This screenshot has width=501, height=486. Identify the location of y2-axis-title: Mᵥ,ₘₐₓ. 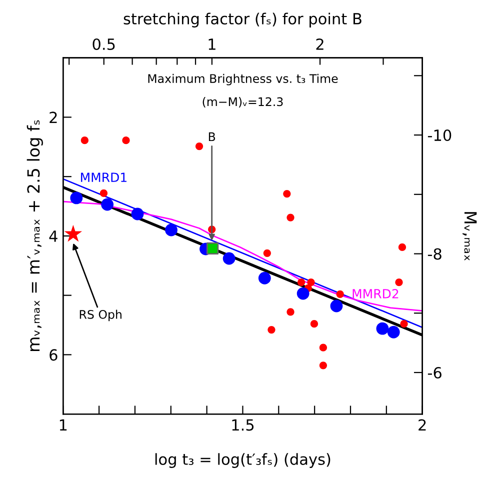
(469, 236).